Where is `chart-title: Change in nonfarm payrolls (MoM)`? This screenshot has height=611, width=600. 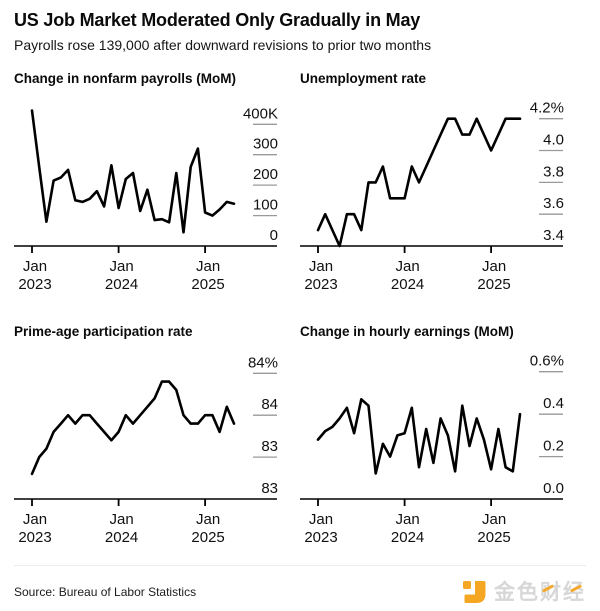 chart-title: Change in nonfarm payrolls (MoM) is located at coordinates (125, 78).